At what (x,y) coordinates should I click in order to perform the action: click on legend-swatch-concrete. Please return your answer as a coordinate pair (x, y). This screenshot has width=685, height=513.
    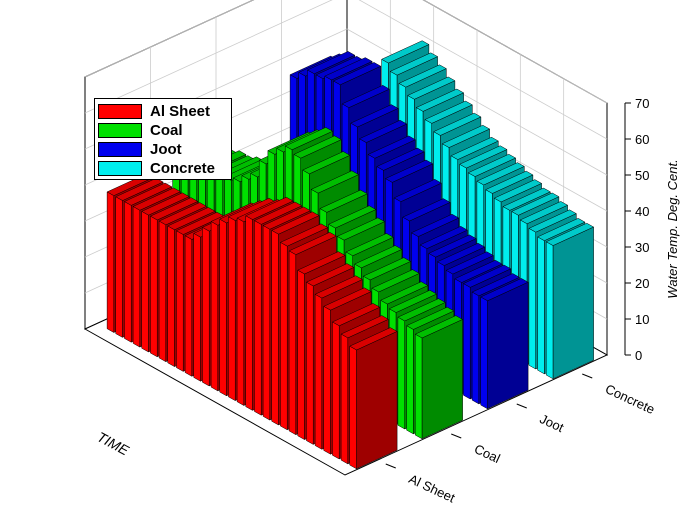
    Looking at the image, I should click on (120, 168).